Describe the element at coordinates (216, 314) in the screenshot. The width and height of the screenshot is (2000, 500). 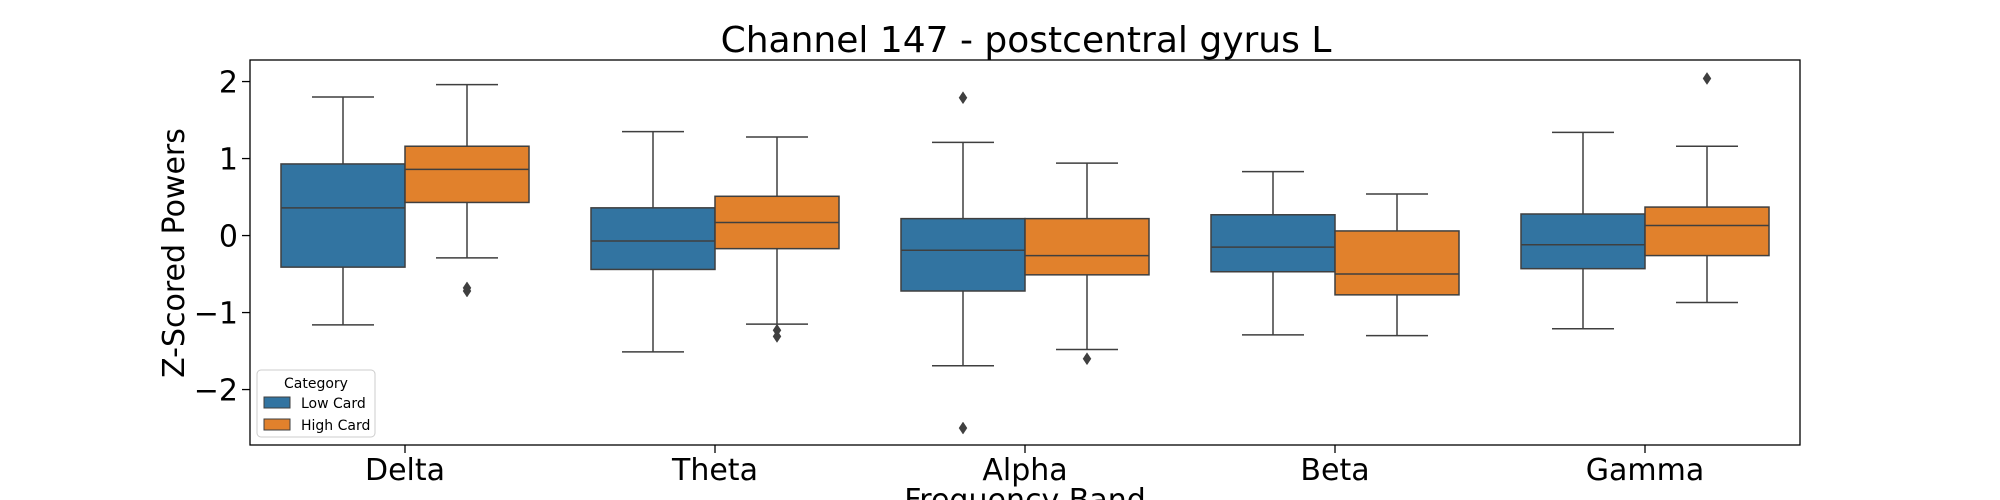
I see `y-tick-label: −1` at that location.